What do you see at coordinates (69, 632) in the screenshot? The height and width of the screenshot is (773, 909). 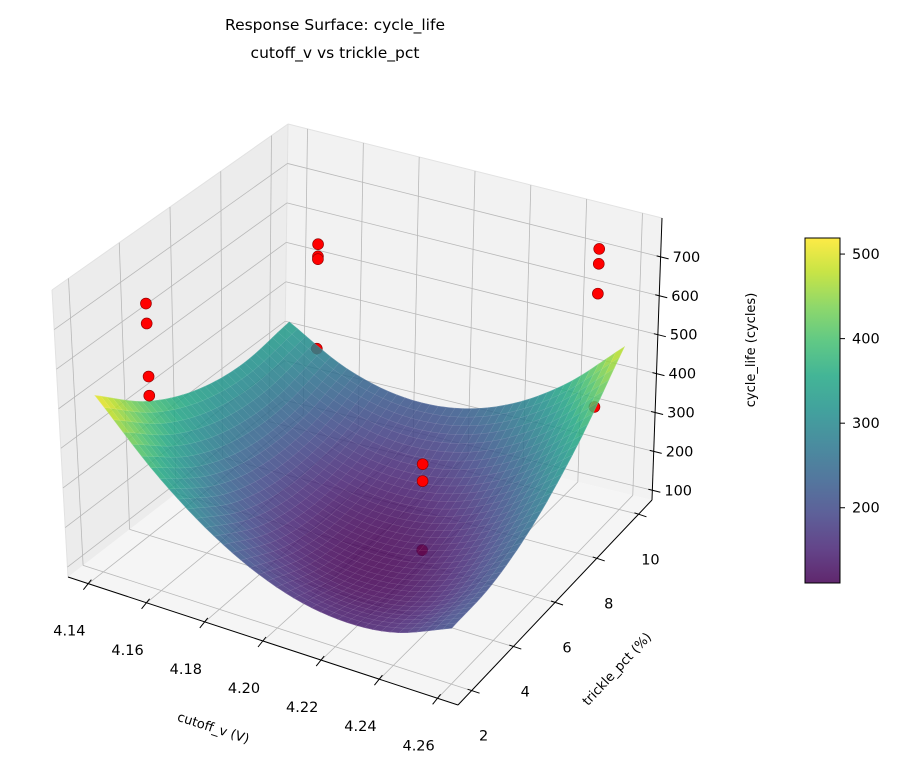 I see `x-tick-label: 4.14` at bounding box center [69, 632].